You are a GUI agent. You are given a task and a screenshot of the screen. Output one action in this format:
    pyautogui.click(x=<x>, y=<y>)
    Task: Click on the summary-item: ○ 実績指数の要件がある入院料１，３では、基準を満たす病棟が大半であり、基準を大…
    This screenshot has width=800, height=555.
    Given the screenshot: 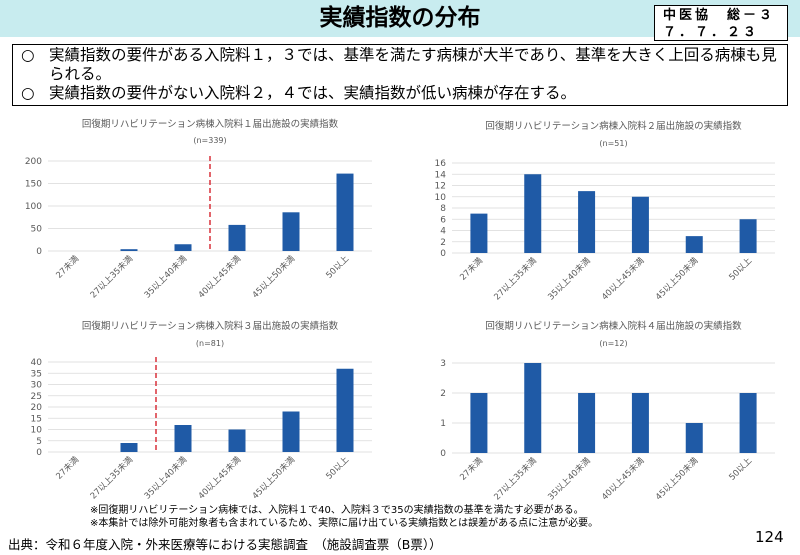 What is the action you would take?
    pyautogui.click(x=401, y=65)
    